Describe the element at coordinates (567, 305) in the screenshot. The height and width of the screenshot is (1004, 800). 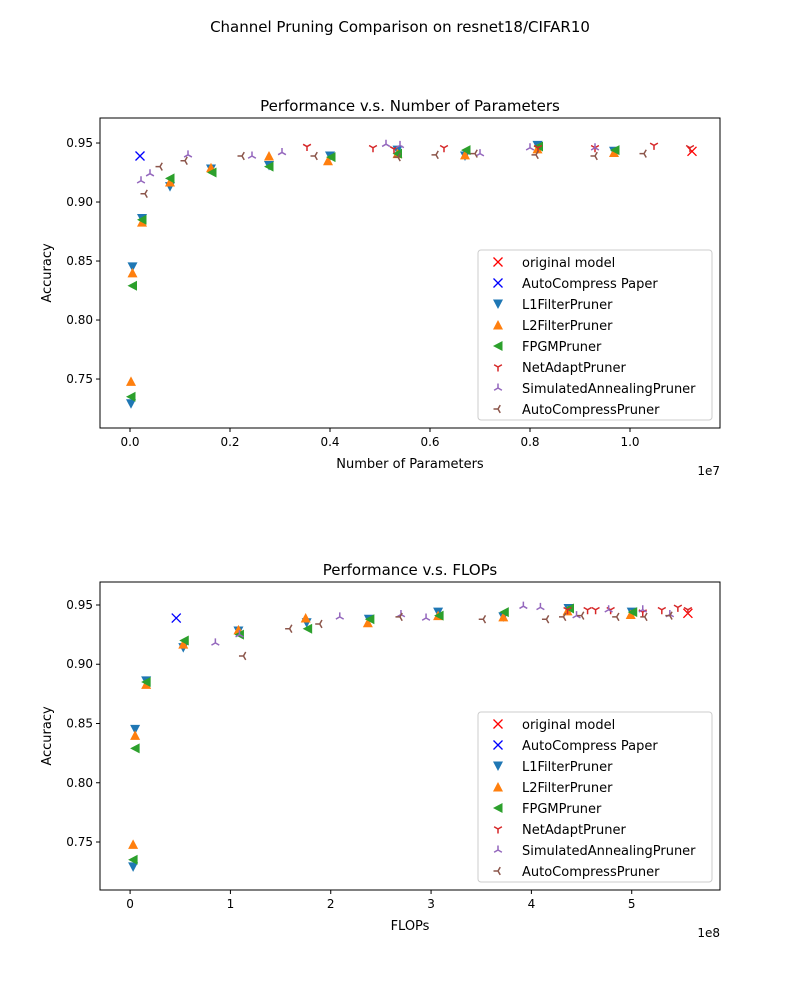
I see `legend-label: L1FilterPruner` at that location.